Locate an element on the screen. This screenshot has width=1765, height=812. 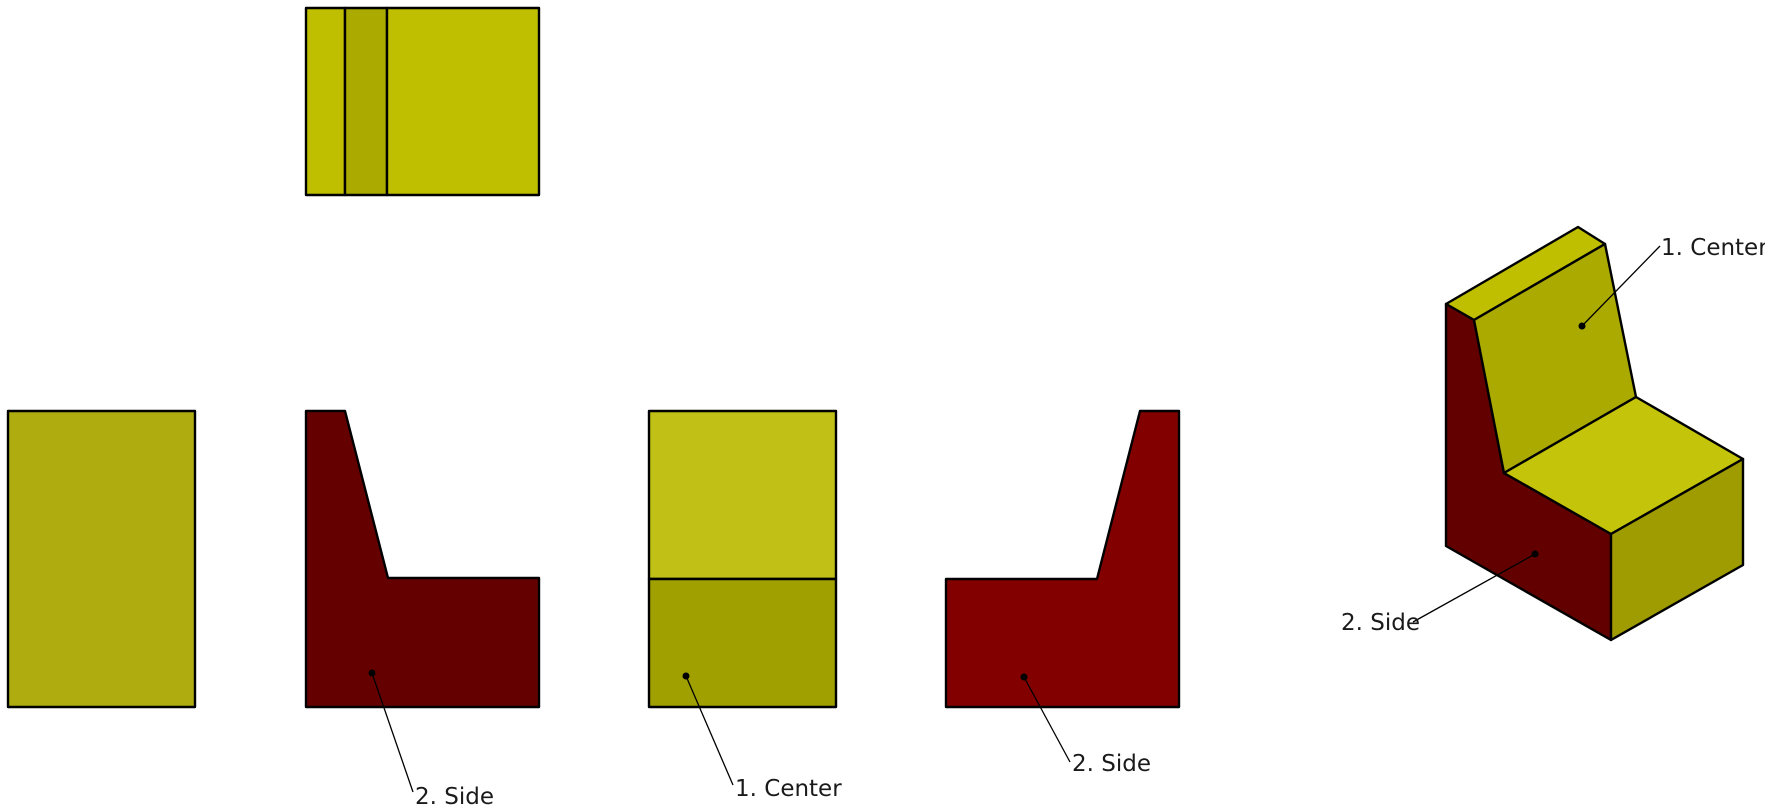
side-view-right-leader is located at coordinates (1047, 719).